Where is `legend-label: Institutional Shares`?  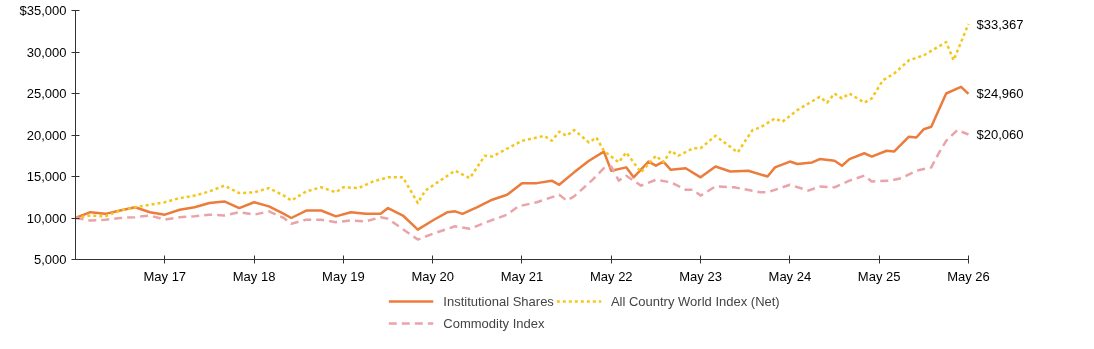
legend-label: Institutional Shares is located at coordinates (498, 301).